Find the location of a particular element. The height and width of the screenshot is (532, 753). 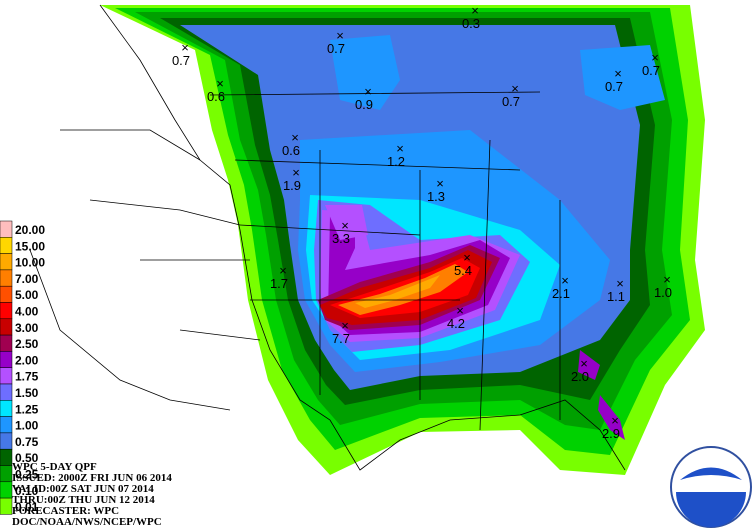

max-value: 1.7 is located at coordinates (279, 283).